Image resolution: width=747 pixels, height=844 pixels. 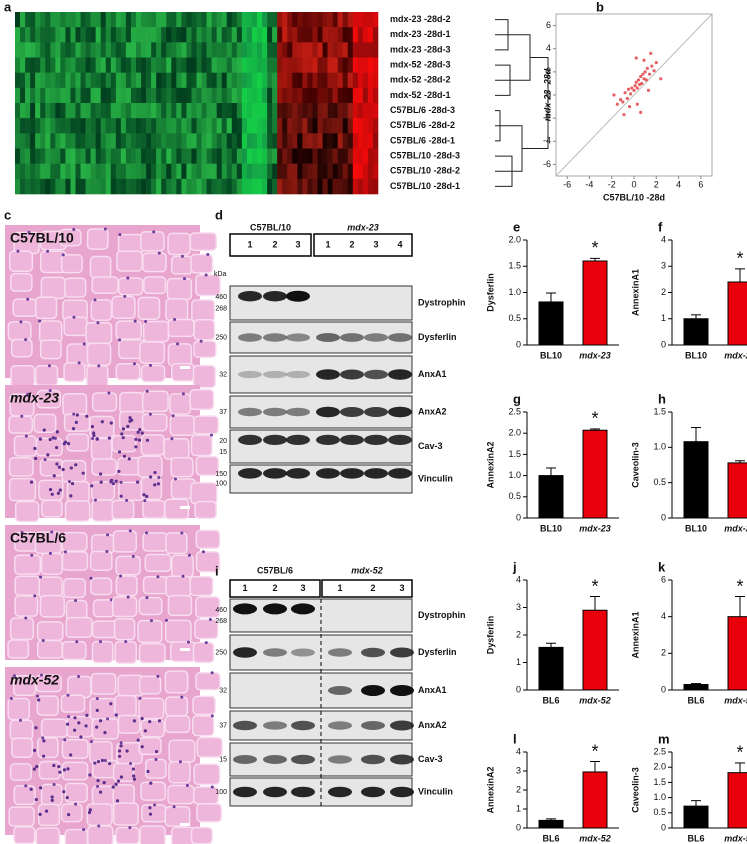 I want to click on row-label: mdx-23 -28d-2, so click(x=420, y=19).